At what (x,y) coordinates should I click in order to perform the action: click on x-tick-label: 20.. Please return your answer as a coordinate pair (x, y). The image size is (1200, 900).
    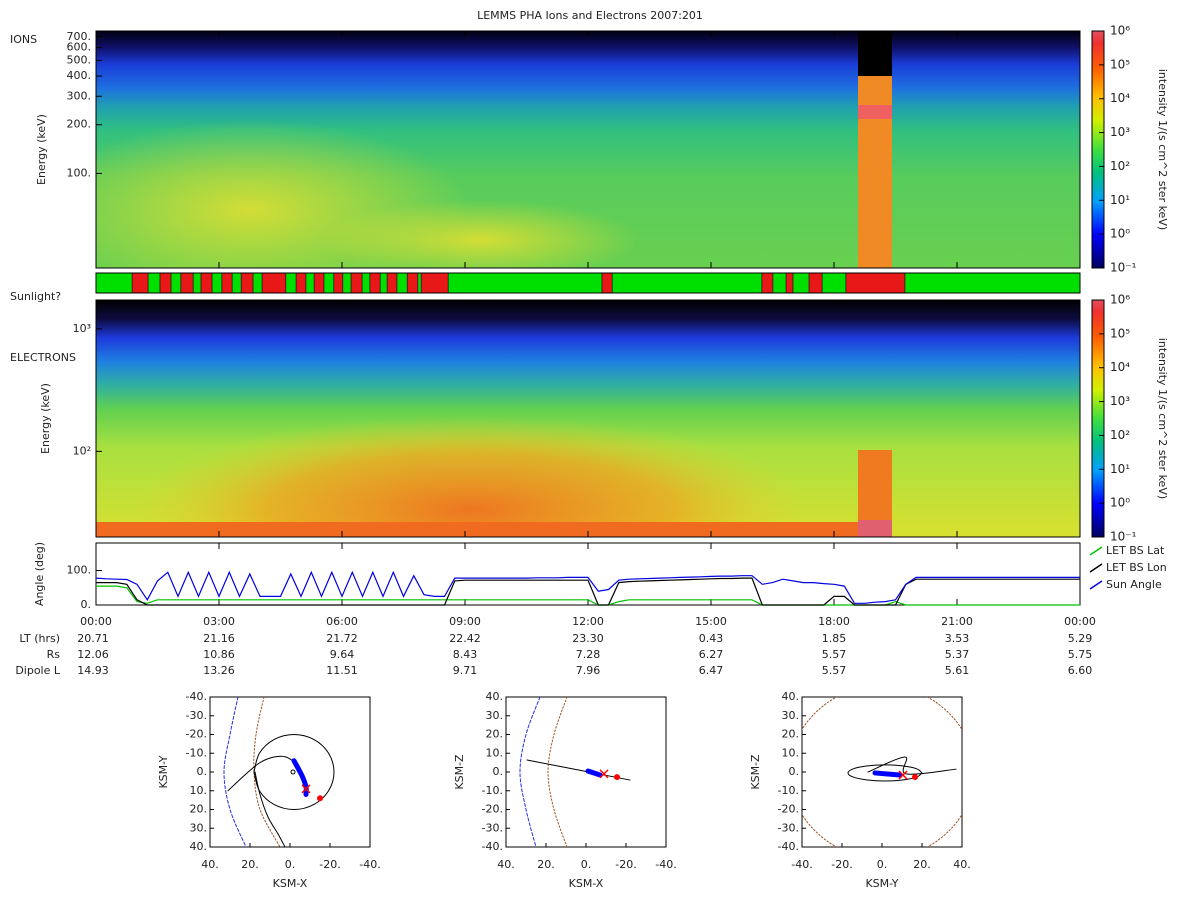
    Looking at the image, I should click on (546, 864).